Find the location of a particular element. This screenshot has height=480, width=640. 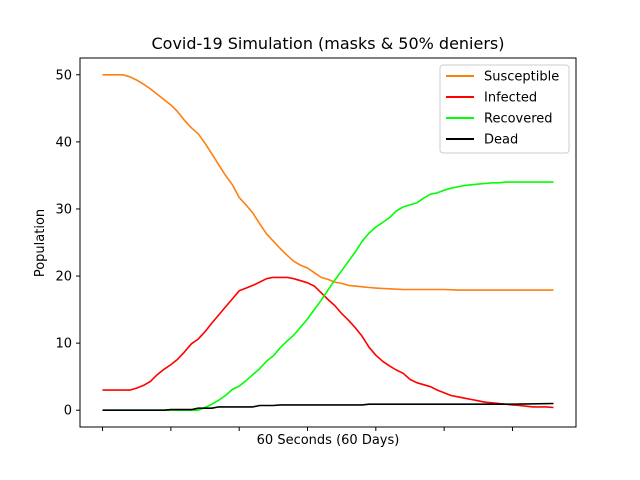

y-tick-label: 0 is located at coordinates (68, 411).